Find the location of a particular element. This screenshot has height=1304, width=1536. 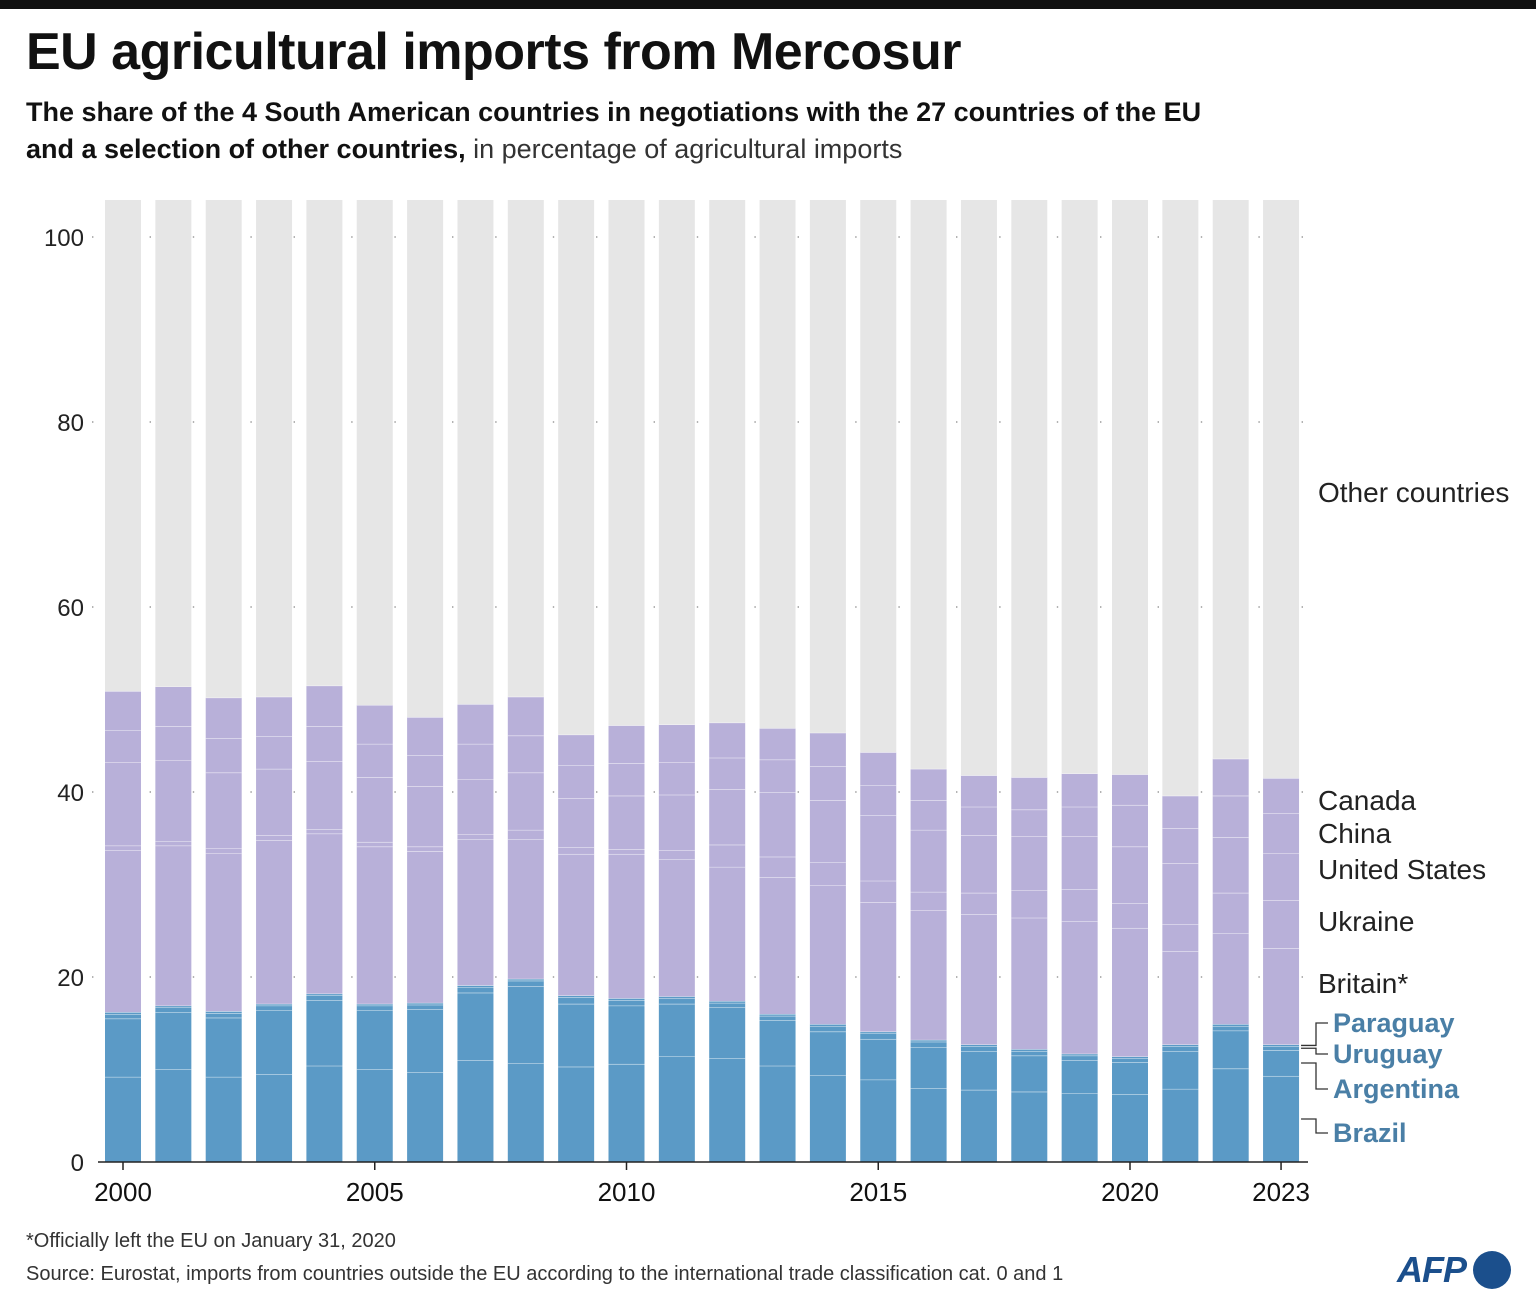

bar-united-states-2000 is located at coordinates (123, 804).